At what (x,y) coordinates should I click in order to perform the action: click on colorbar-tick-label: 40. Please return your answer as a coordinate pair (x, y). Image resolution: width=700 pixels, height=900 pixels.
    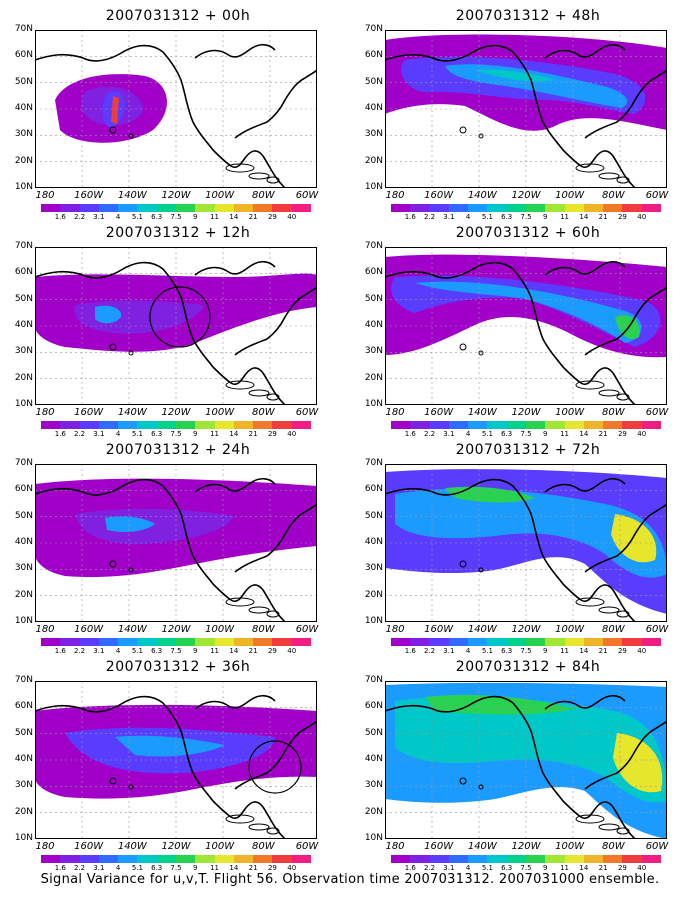
    Looking at the image, I should click on (642, 868).